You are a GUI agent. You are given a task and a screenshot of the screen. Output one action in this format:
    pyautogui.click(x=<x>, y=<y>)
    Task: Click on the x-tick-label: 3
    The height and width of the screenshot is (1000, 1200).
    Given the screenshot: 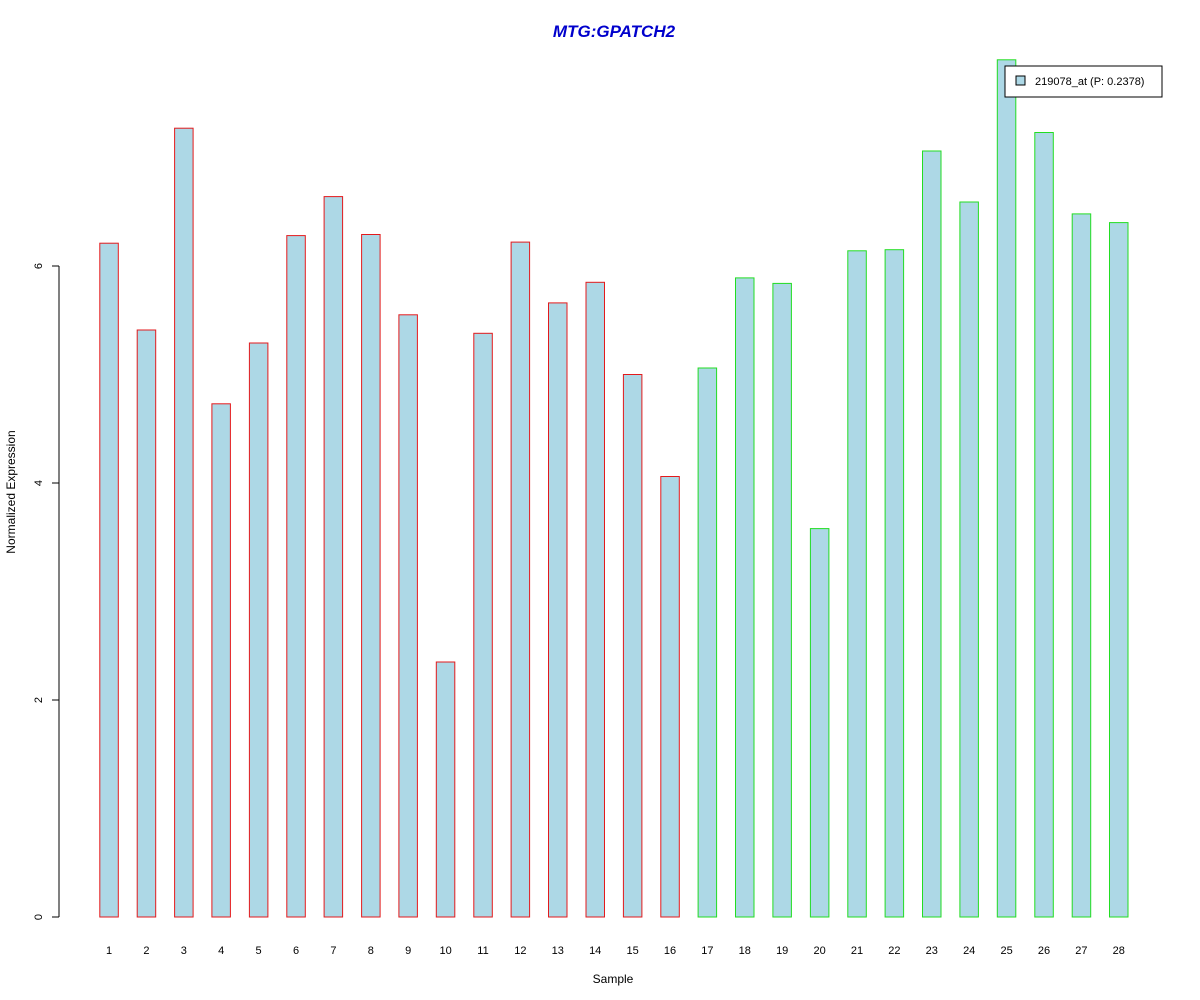 What is the action you would take?
    pyautogui.click(x=184, y=951)
    